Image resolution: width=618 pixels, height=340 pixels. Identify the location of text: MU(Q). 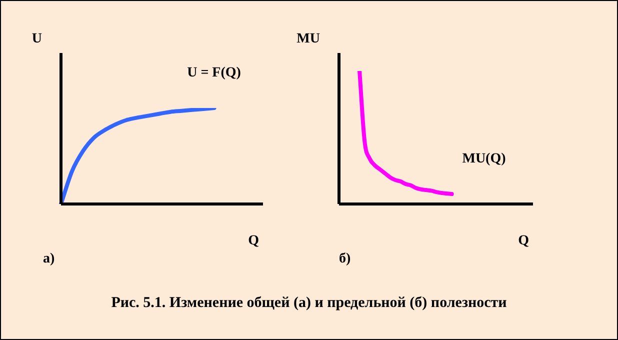
(484, 159).